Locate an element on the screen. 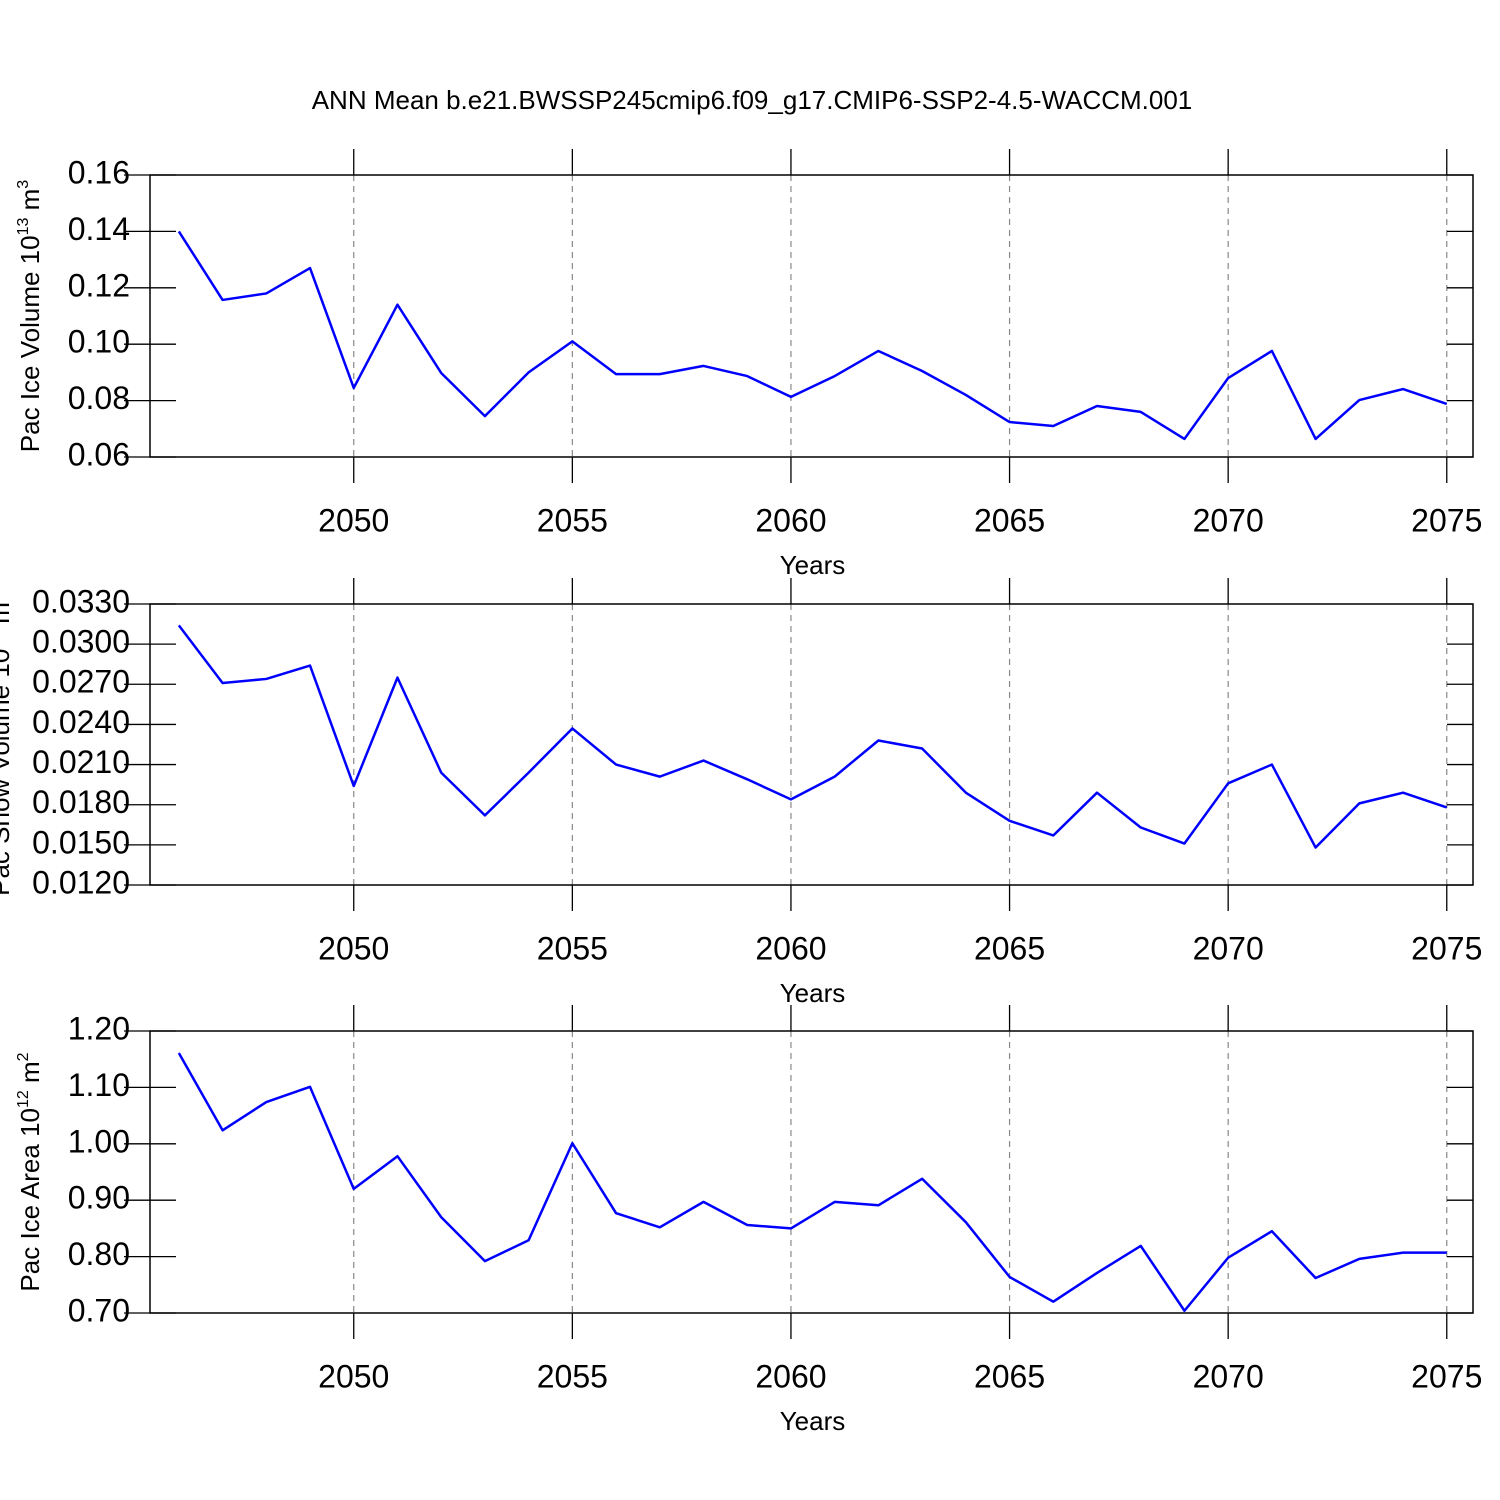 The width and height of the screenshot is (1500, 1500). y-axis-title: Pac Snow Volume 1013 m3 is located at coordinates (7, 744).